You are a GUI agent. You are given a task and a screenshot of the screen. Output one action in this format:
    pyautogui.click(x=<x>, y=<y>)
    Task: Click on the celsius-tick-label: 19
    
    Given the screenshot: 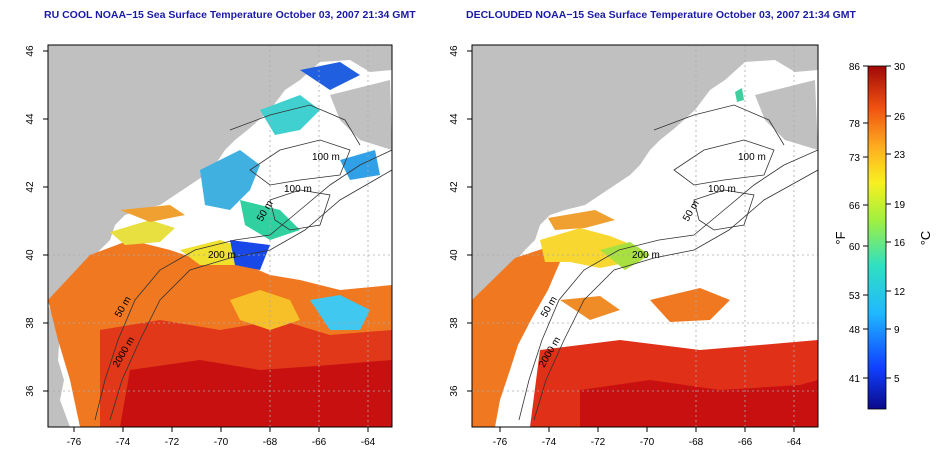 What is the action you would take?
    pyautogui.click(x=900, y=205)
    